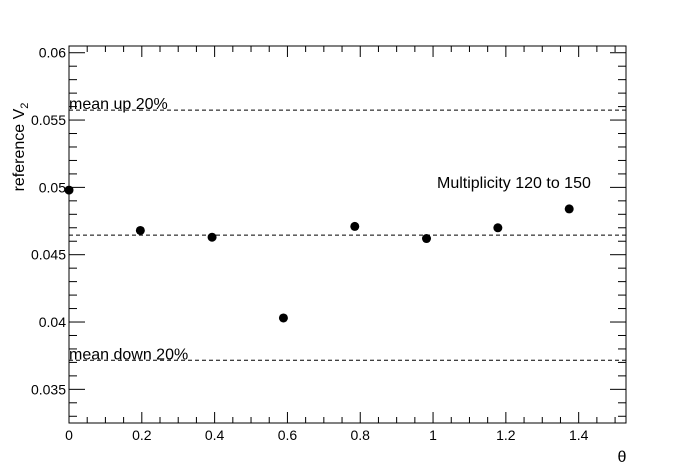 This screenshot has height=472, width=696. I want to click on annotation-label: Multiplicity 120 to 150, so click(514, 183).